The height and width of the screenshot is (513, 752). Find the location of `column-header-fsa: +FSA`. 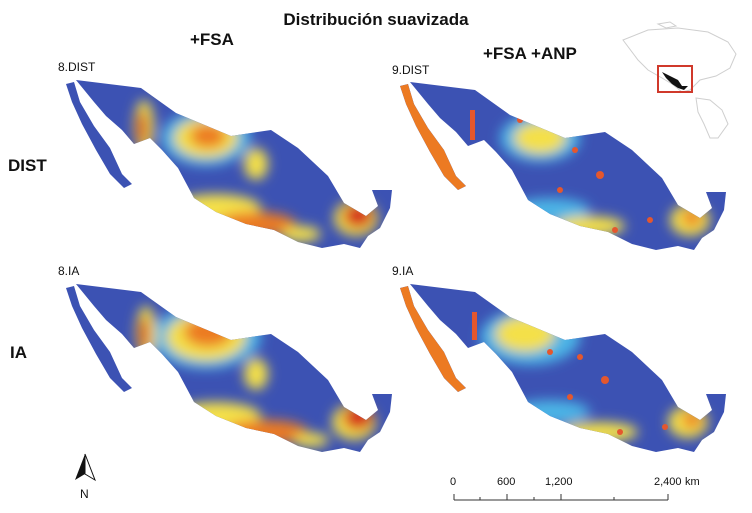

column-header-fsa: +FSA is located at coordinates (212, 39).